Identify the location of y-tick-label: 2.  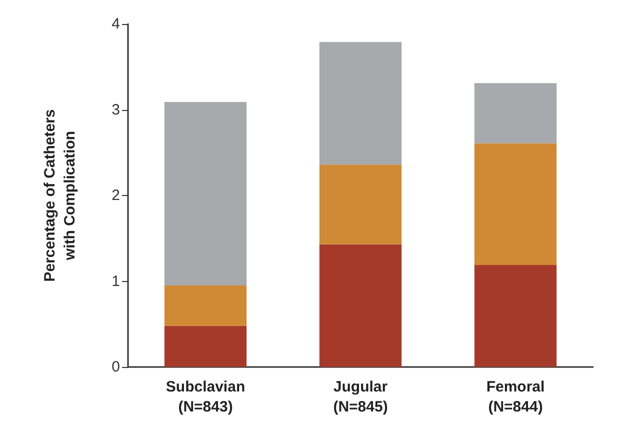
(116, 195).